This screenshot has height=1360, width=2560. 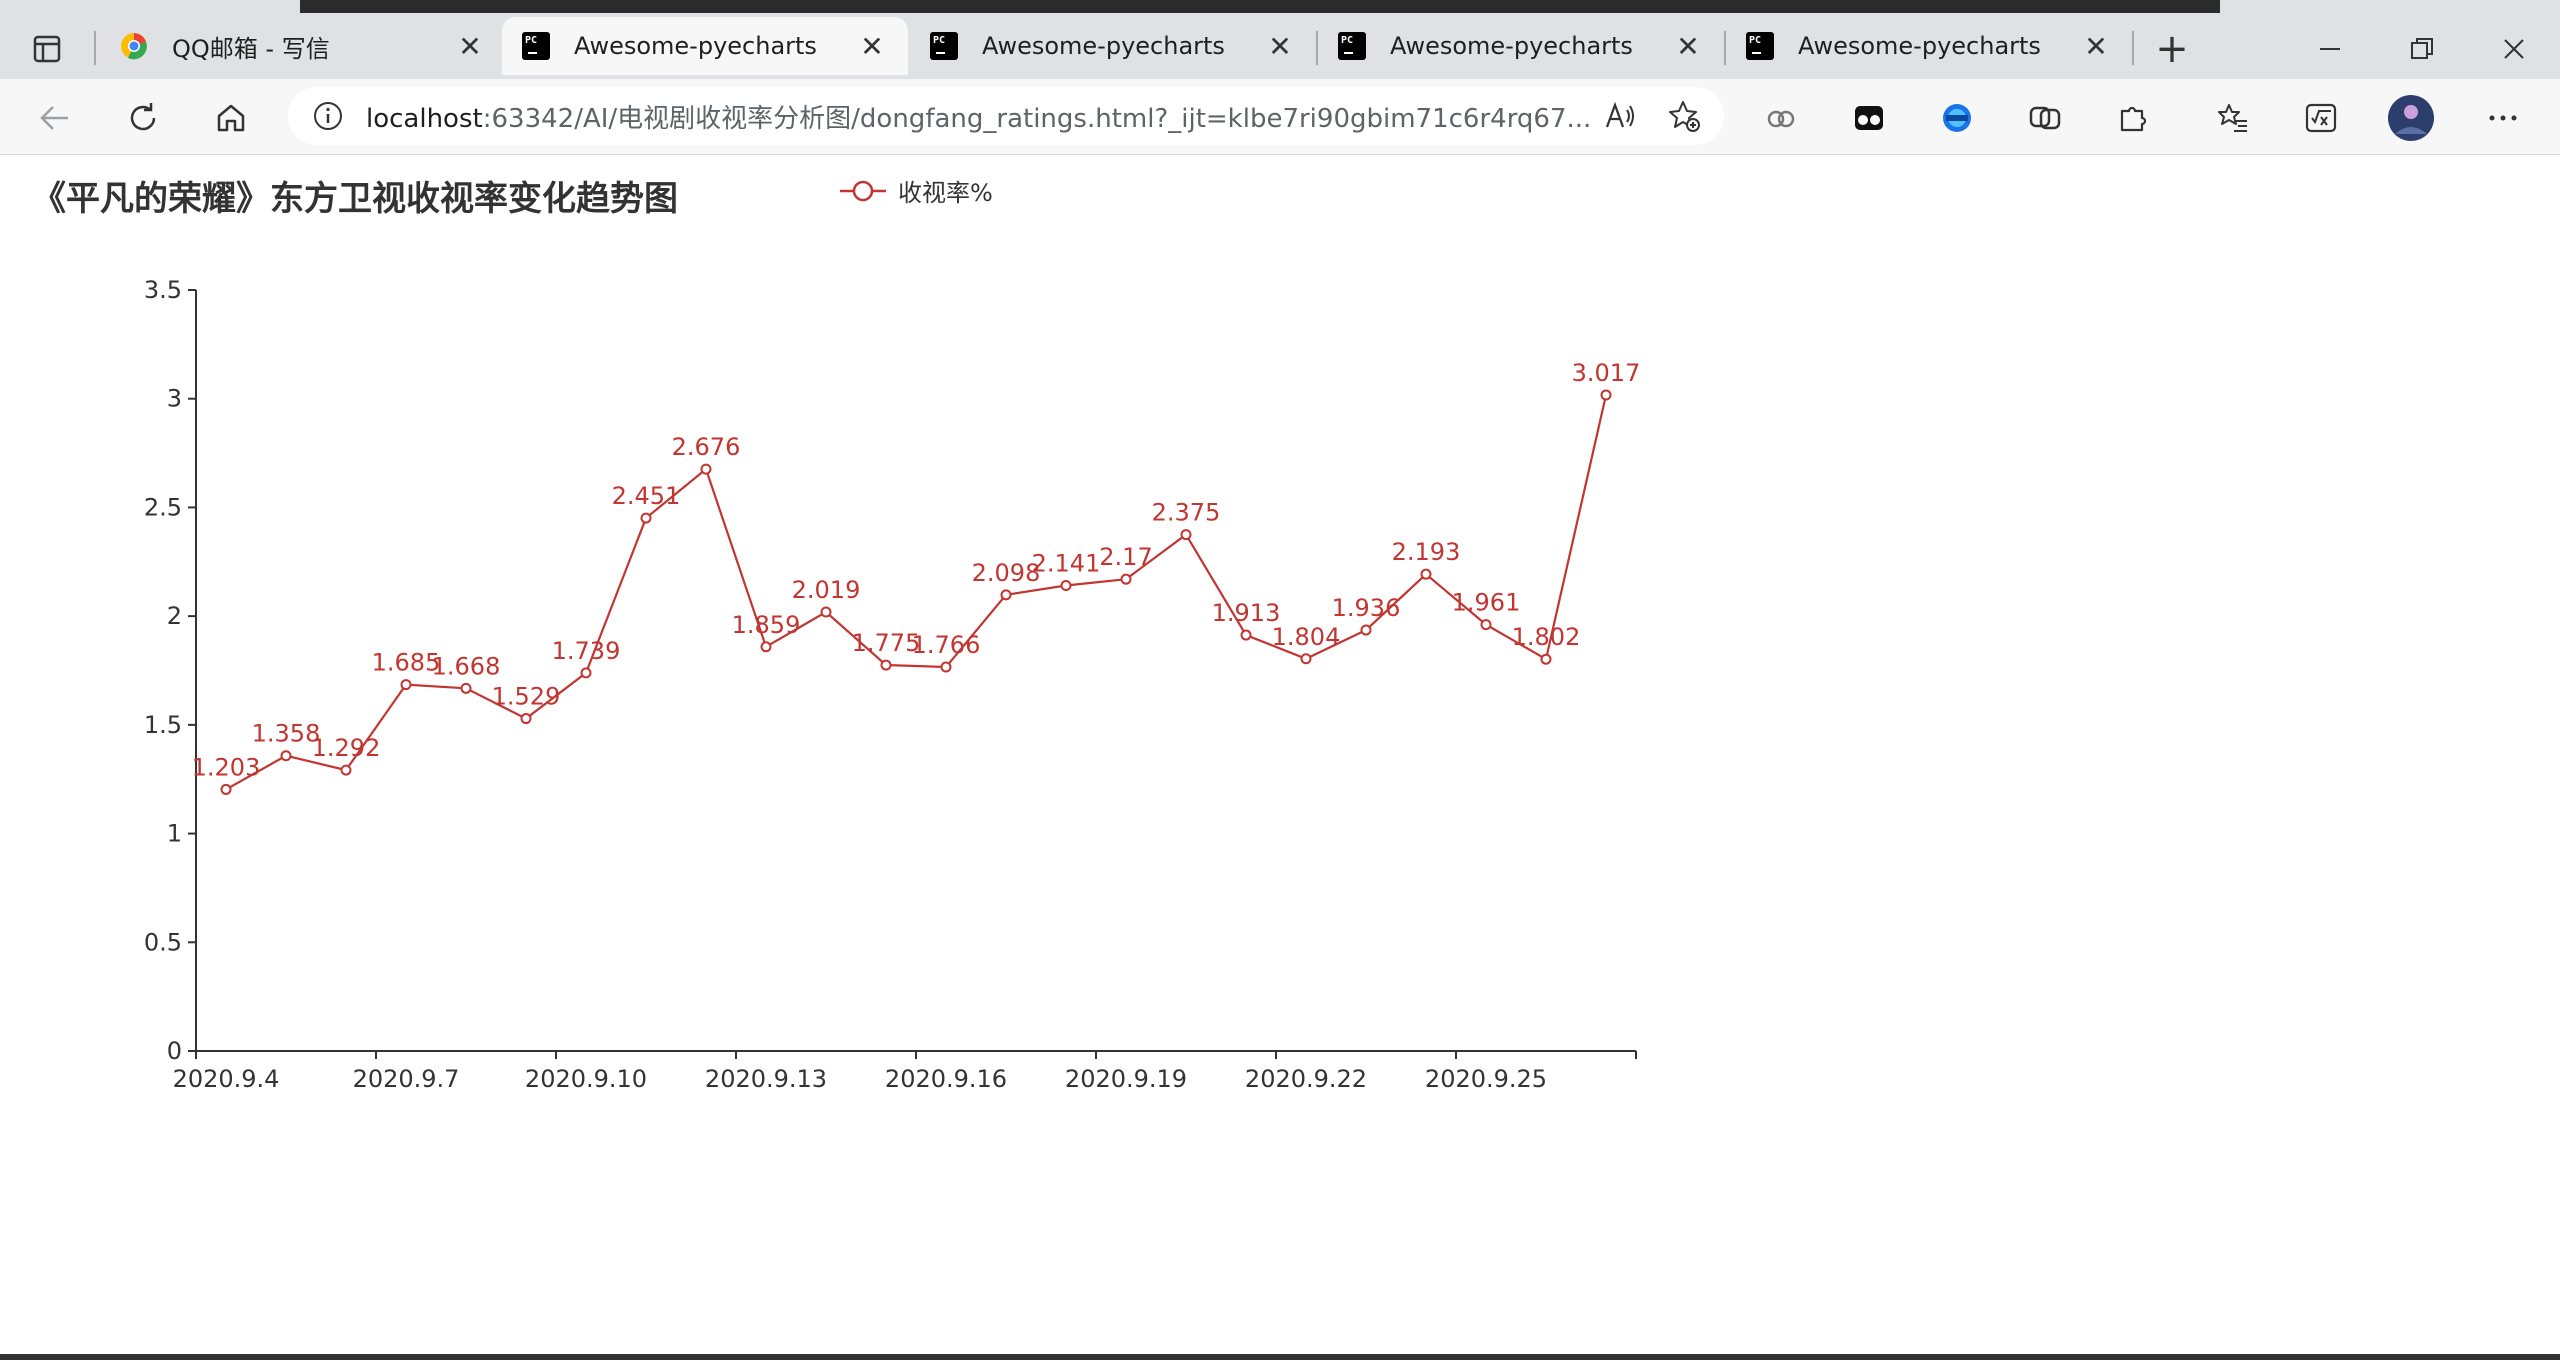 I want to click on close-window-button, so click(x=2514, y=49).